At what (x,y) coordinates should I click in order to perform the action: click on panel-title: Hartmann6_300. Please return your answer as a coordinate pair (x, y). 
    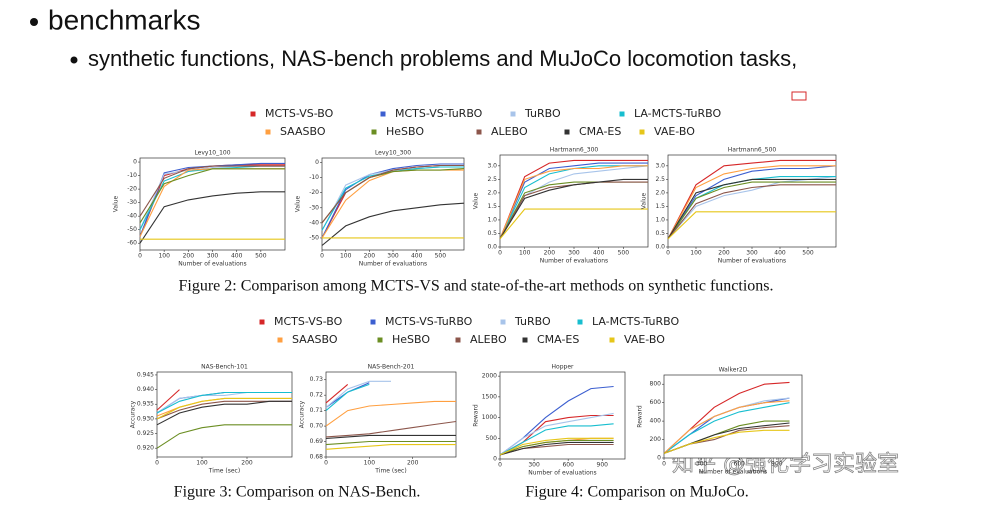
    Looking at the image, I should click on (574, 150).